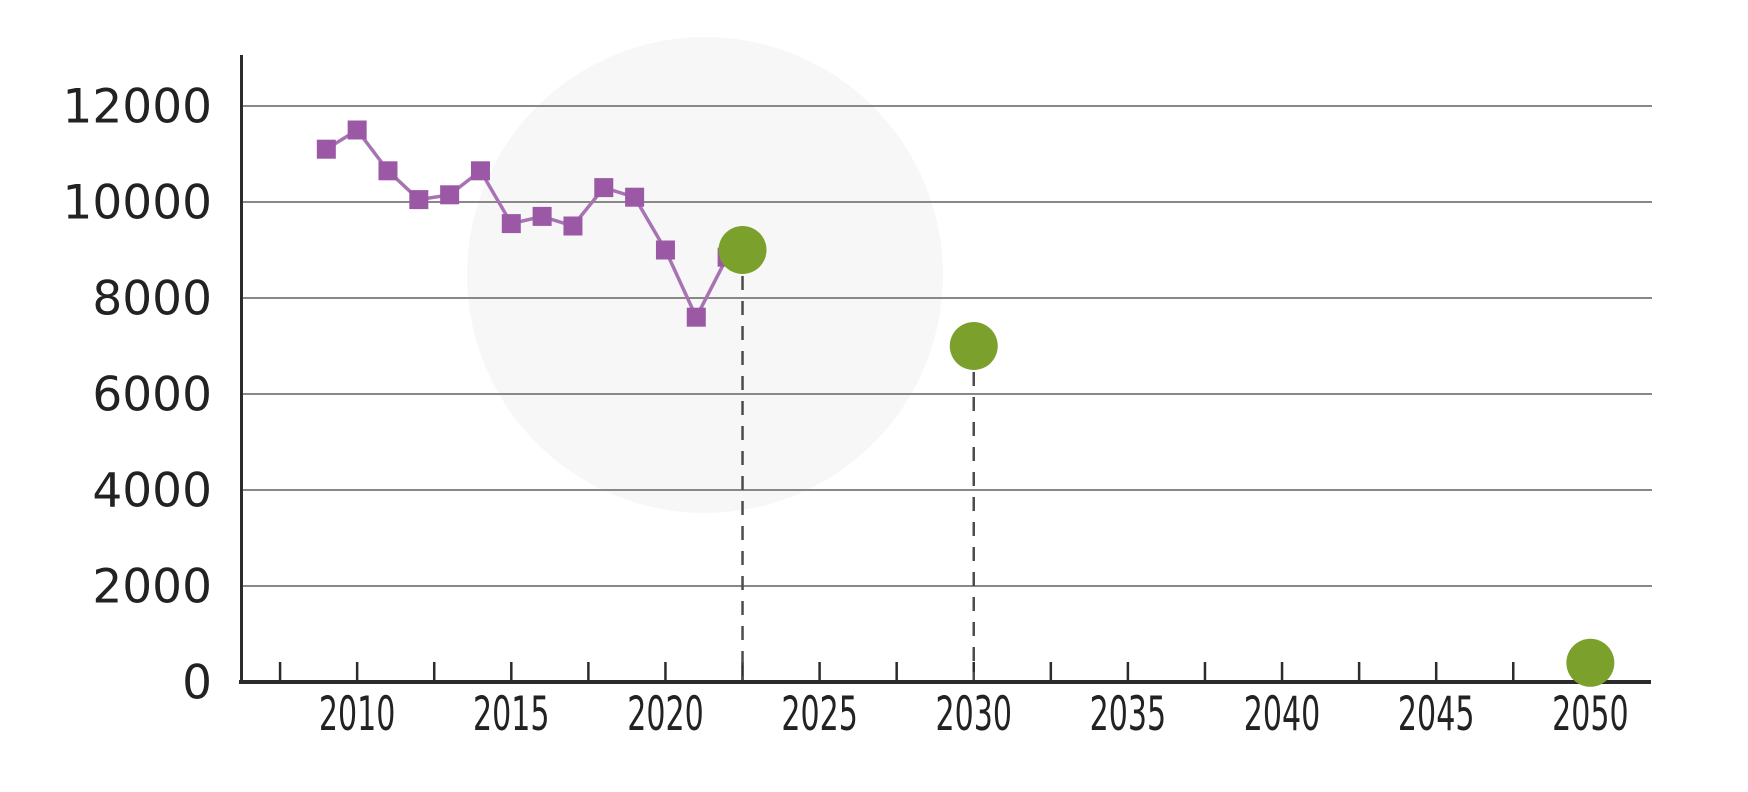 The width and height of the screenshot is (1748, 792). I want to click on x-axis-label: 2015, so click(511, 714).